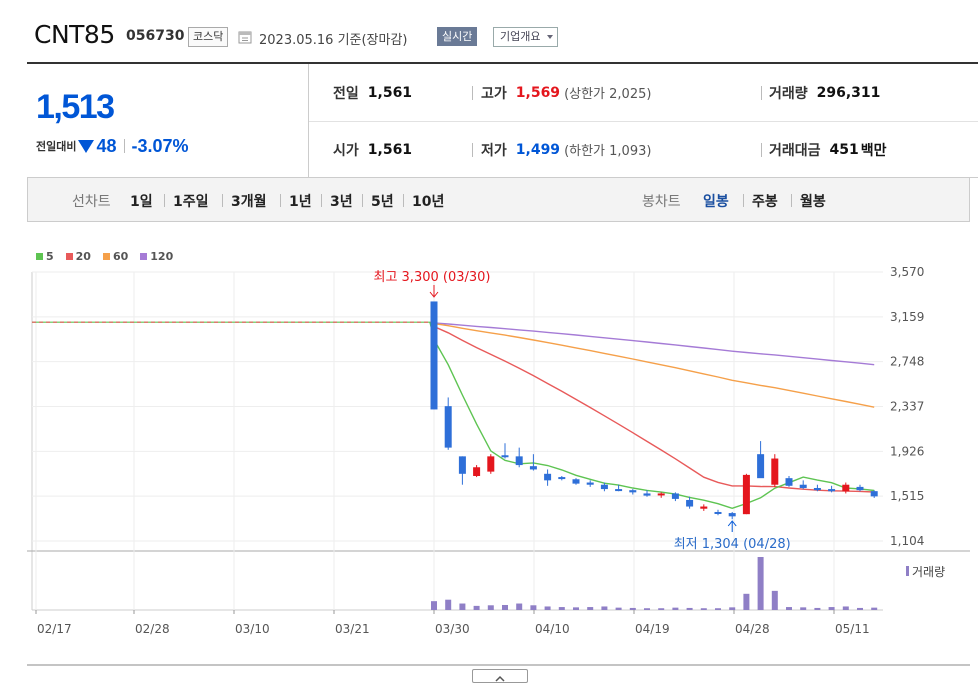 Image resolution: width=978 pixels, height=695 pixels. What do you see at coordinates (795, 150) in the screenshot?
I see `amount-label: 거래대금` at bounding box center [795, 150].